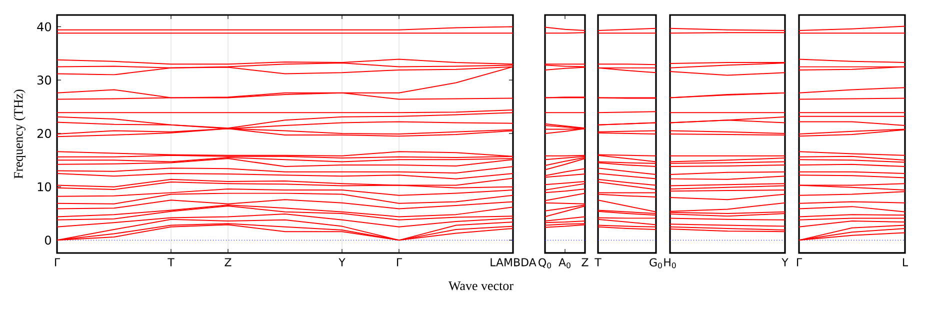 The width and height of the screenshot is (925, 310). Describe the element at coordinates (20, 134) in the screenshot. I see `y-axis-title: Frequency (THz)` at that location.